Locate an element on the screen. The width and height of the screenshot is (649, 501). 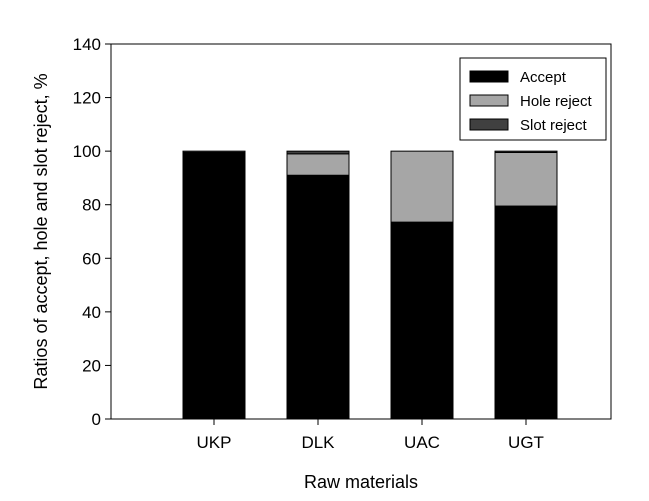
bar-uac-hole-reject is located at coordinates (422, 186).